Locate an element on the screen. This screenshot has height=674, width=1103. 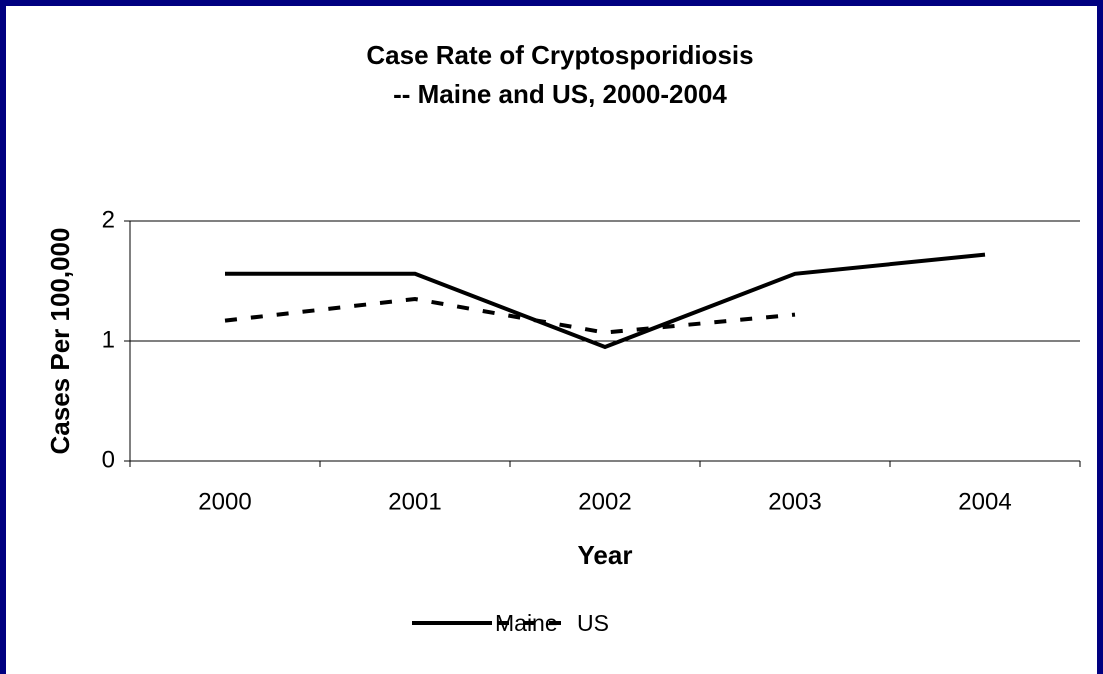
x-tick-label: 2002 is located at coordinates (604, 501).